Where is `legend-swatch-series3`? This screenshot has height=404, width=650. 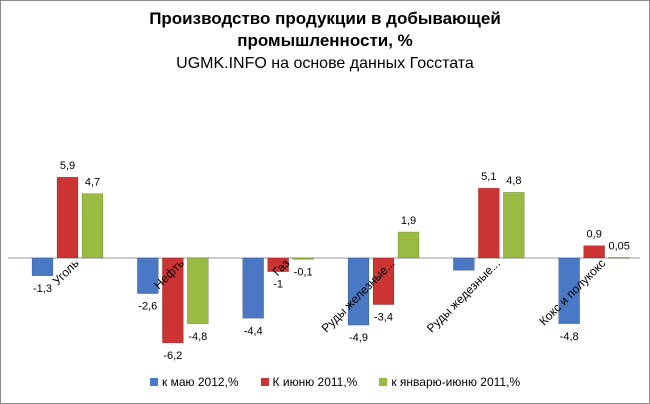
legend-swatch-series3 is located at coordinates (383, 382).